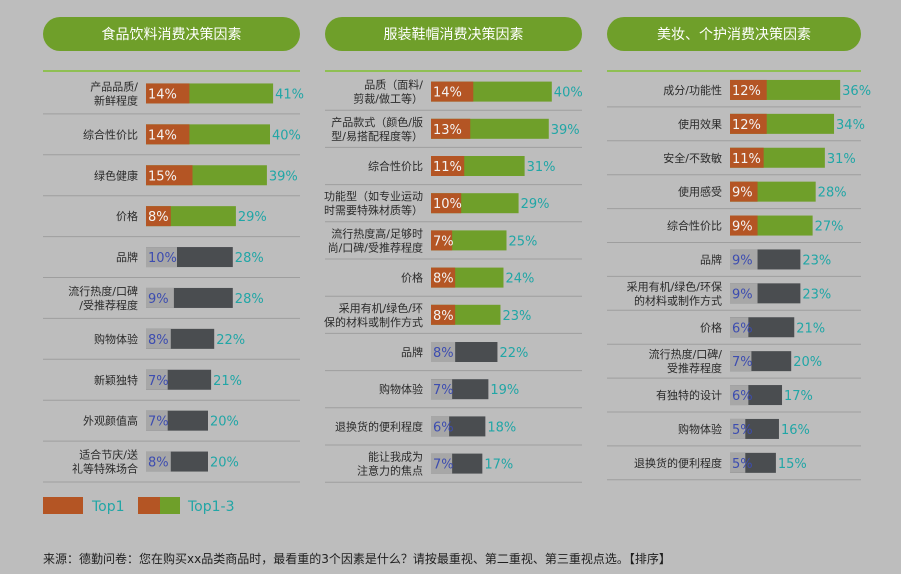 This screenshot has height=574, width=901. Describe the element at coordinates (377, 136) in the screenshot. I see `category-label: 型/易搭配程度等）` at that location.